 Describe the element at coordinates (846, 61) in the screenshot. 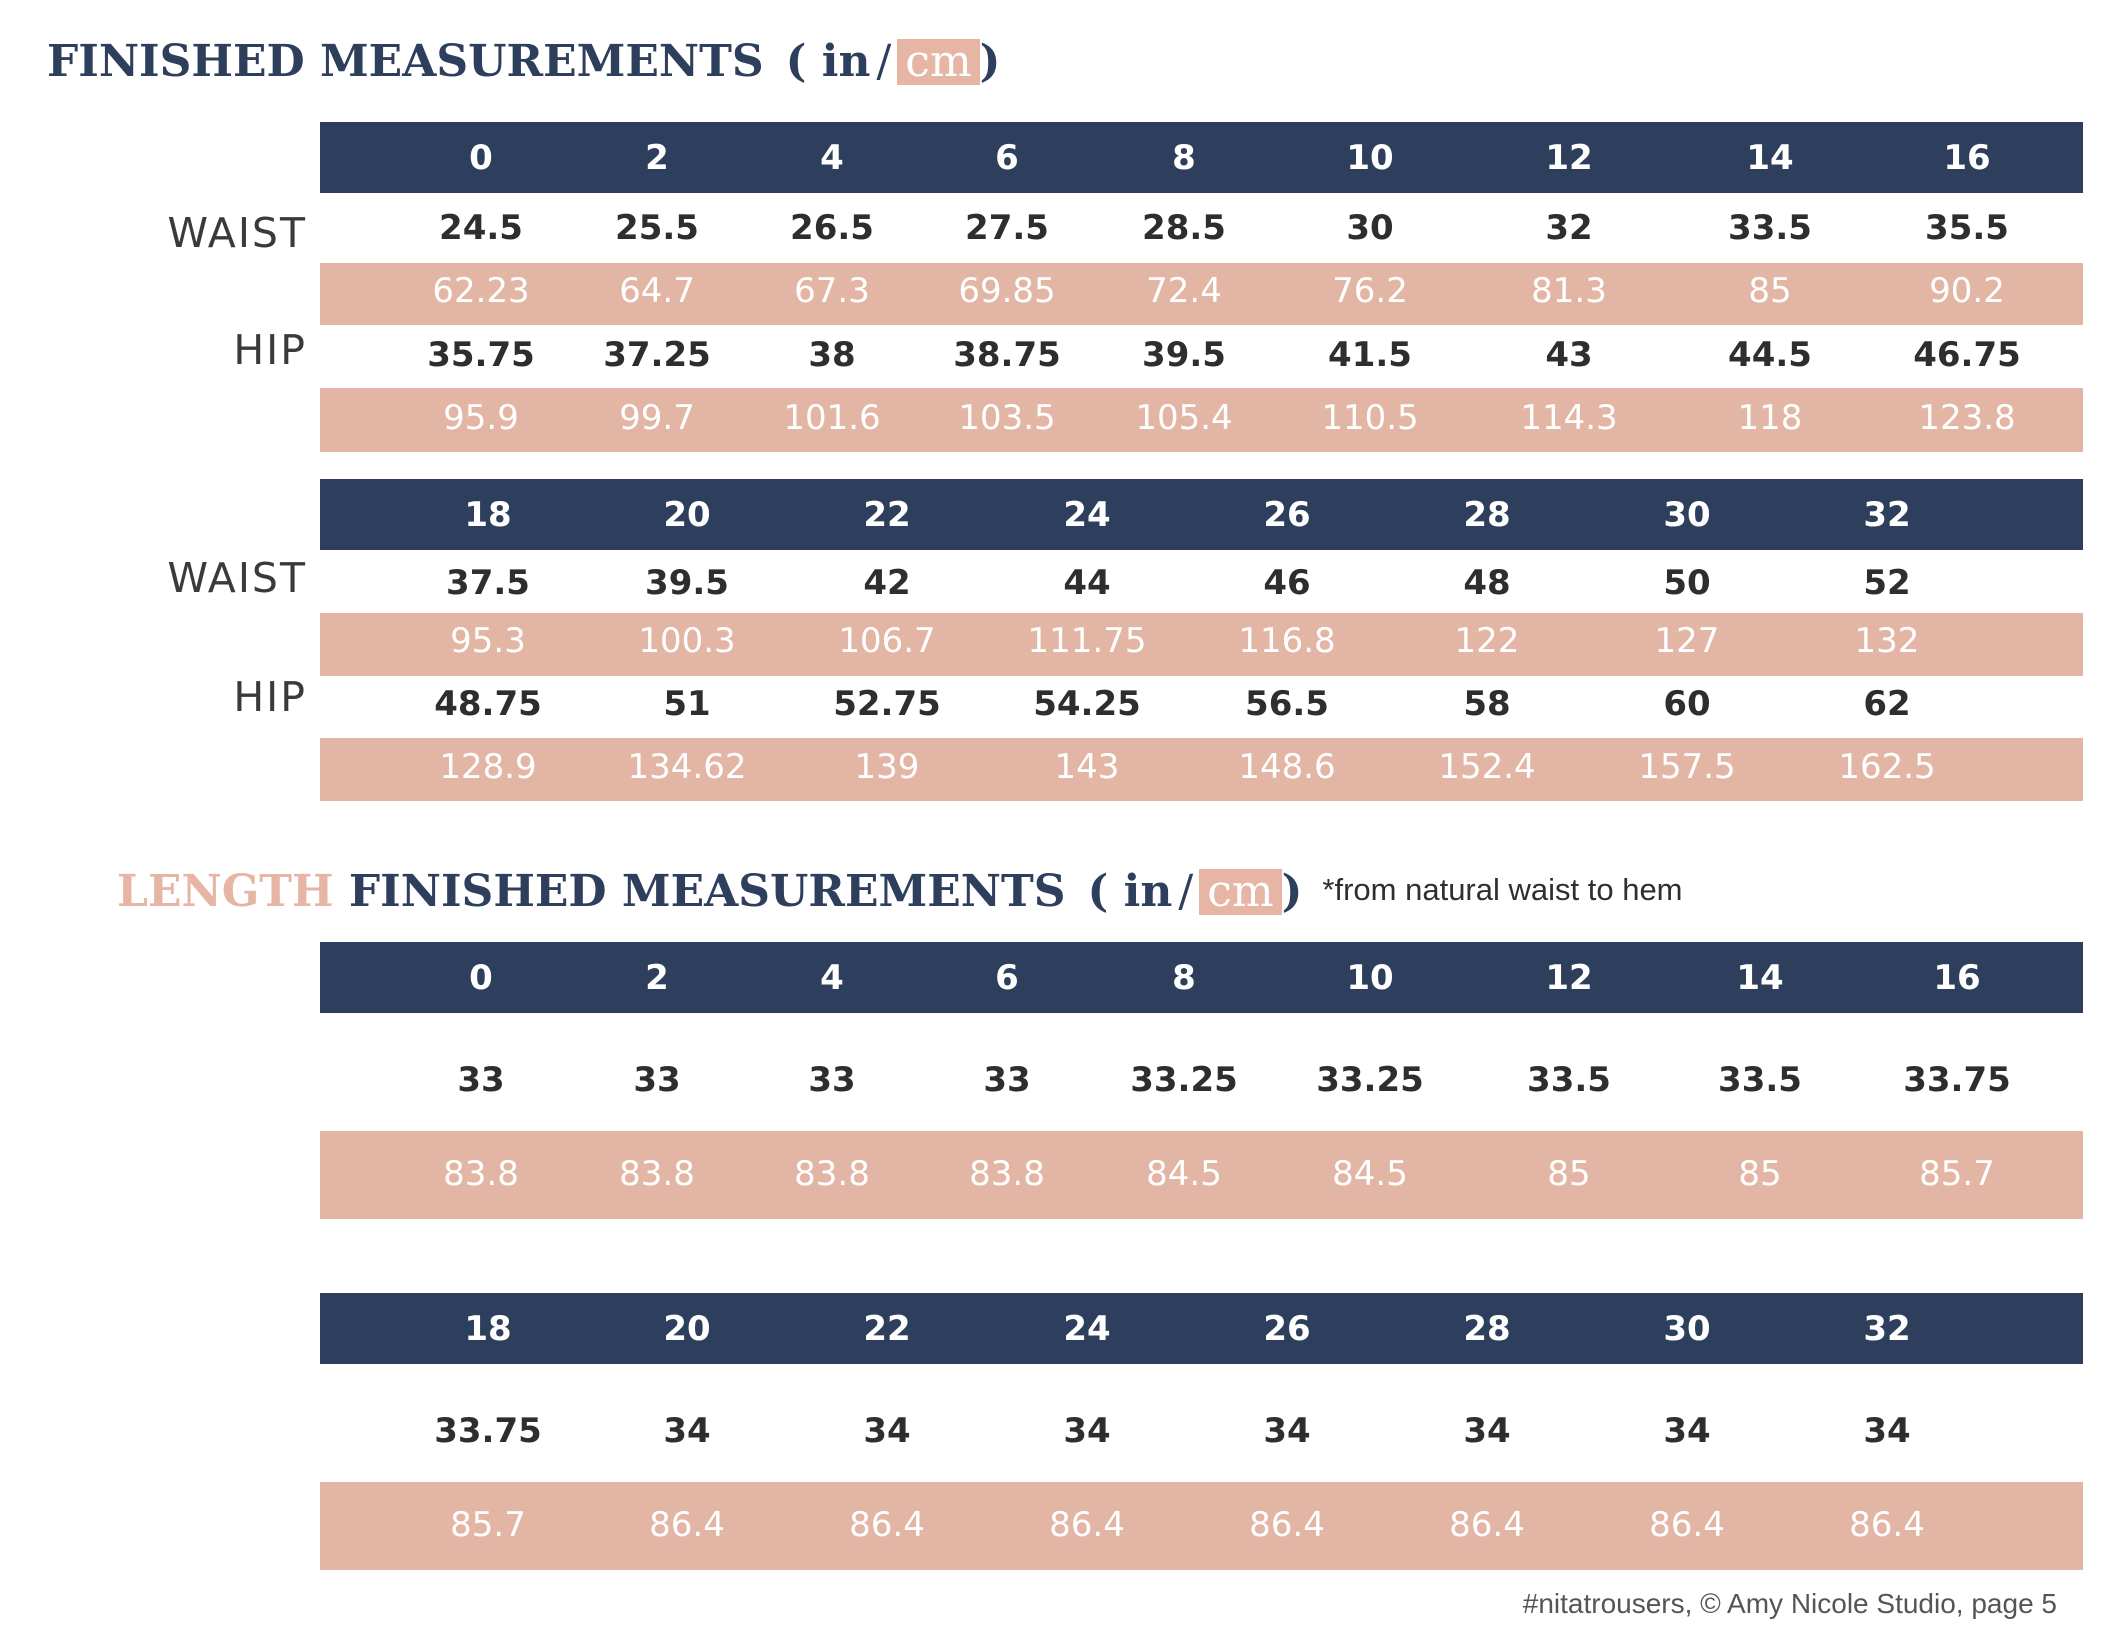

I see `unit-in-label: in` at that location.